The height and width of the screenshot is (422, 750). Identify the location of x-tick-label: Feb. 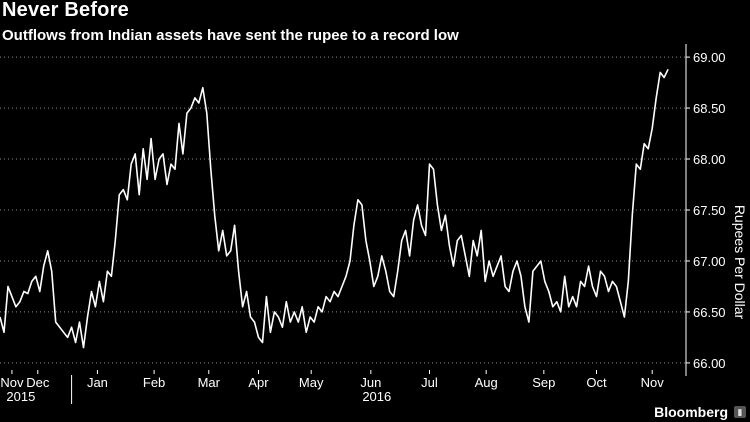
(154, 382).